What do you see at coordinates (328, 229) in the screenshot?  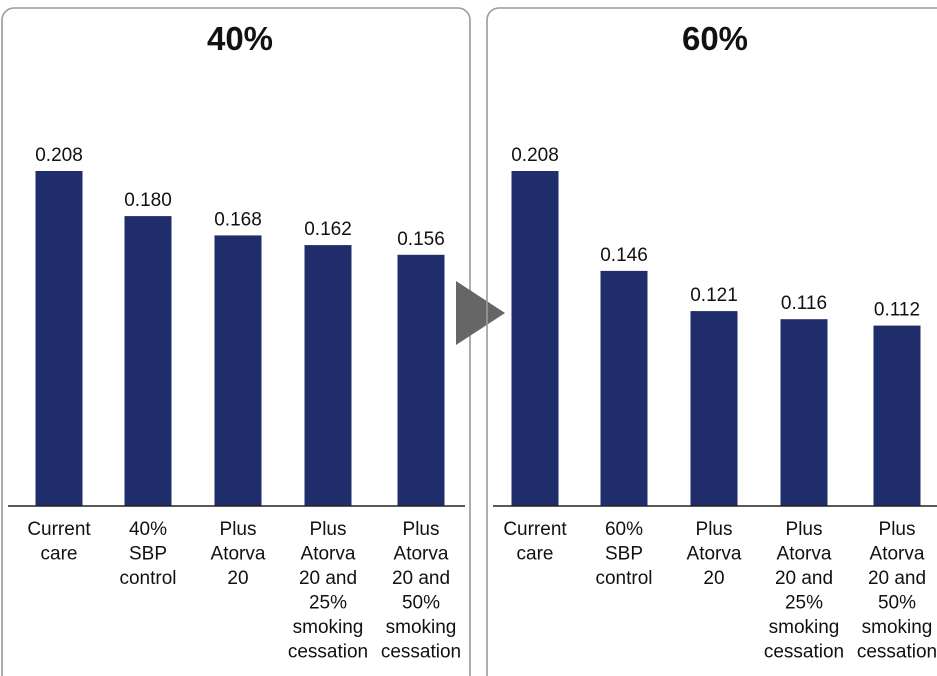 I see `bar-value-label: 0.162` at bounding box center [328, 229].